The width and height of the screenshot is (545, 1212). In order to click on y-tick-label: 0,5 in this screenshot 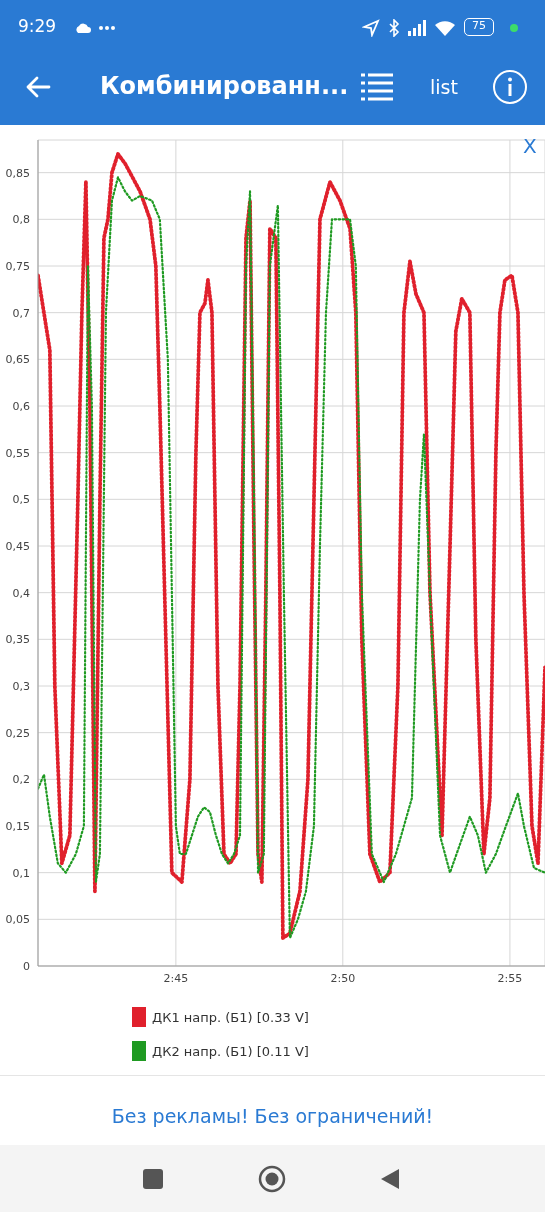, I will do `click(21, 500)`.